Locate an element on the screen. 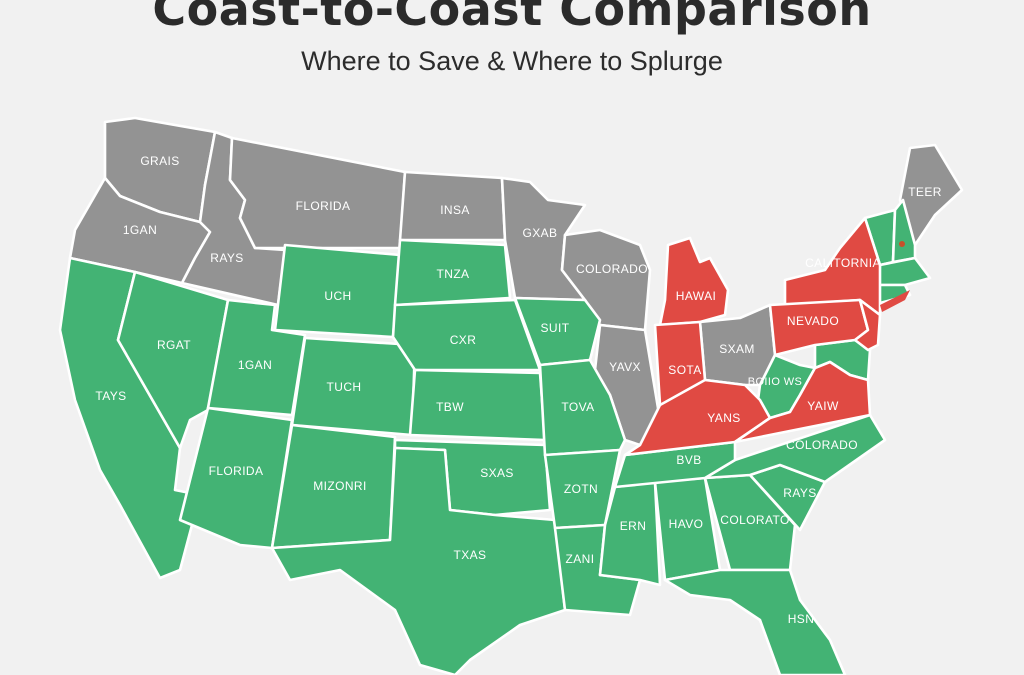 This screenshot has height=675, width=1024. label-ca: TAYS is located at coordinates (110, 396).